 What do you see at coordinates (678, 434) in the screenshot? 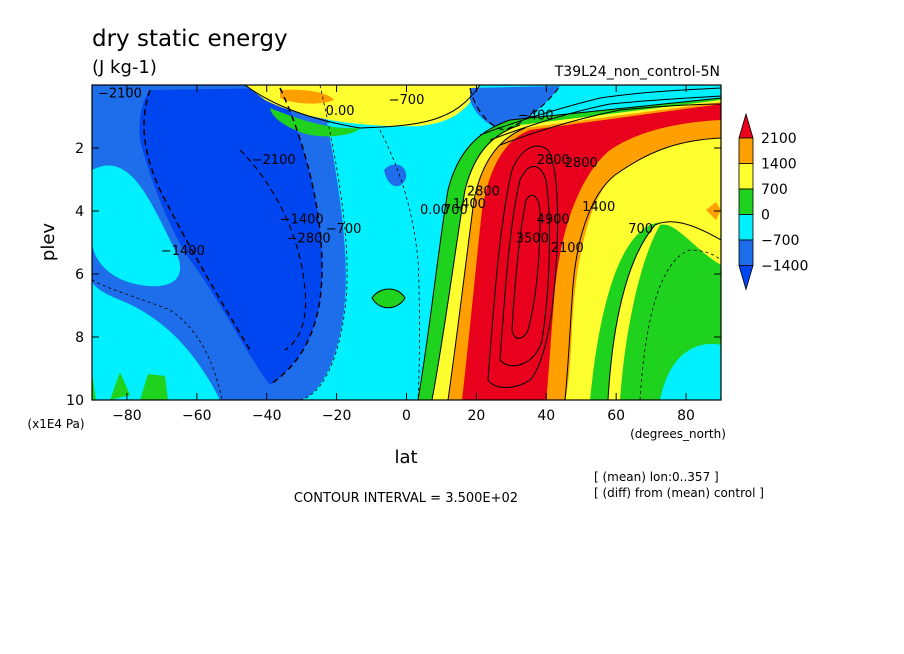
I see `x-axis-units: (degrees_north)` at bounding box center [678, 434].